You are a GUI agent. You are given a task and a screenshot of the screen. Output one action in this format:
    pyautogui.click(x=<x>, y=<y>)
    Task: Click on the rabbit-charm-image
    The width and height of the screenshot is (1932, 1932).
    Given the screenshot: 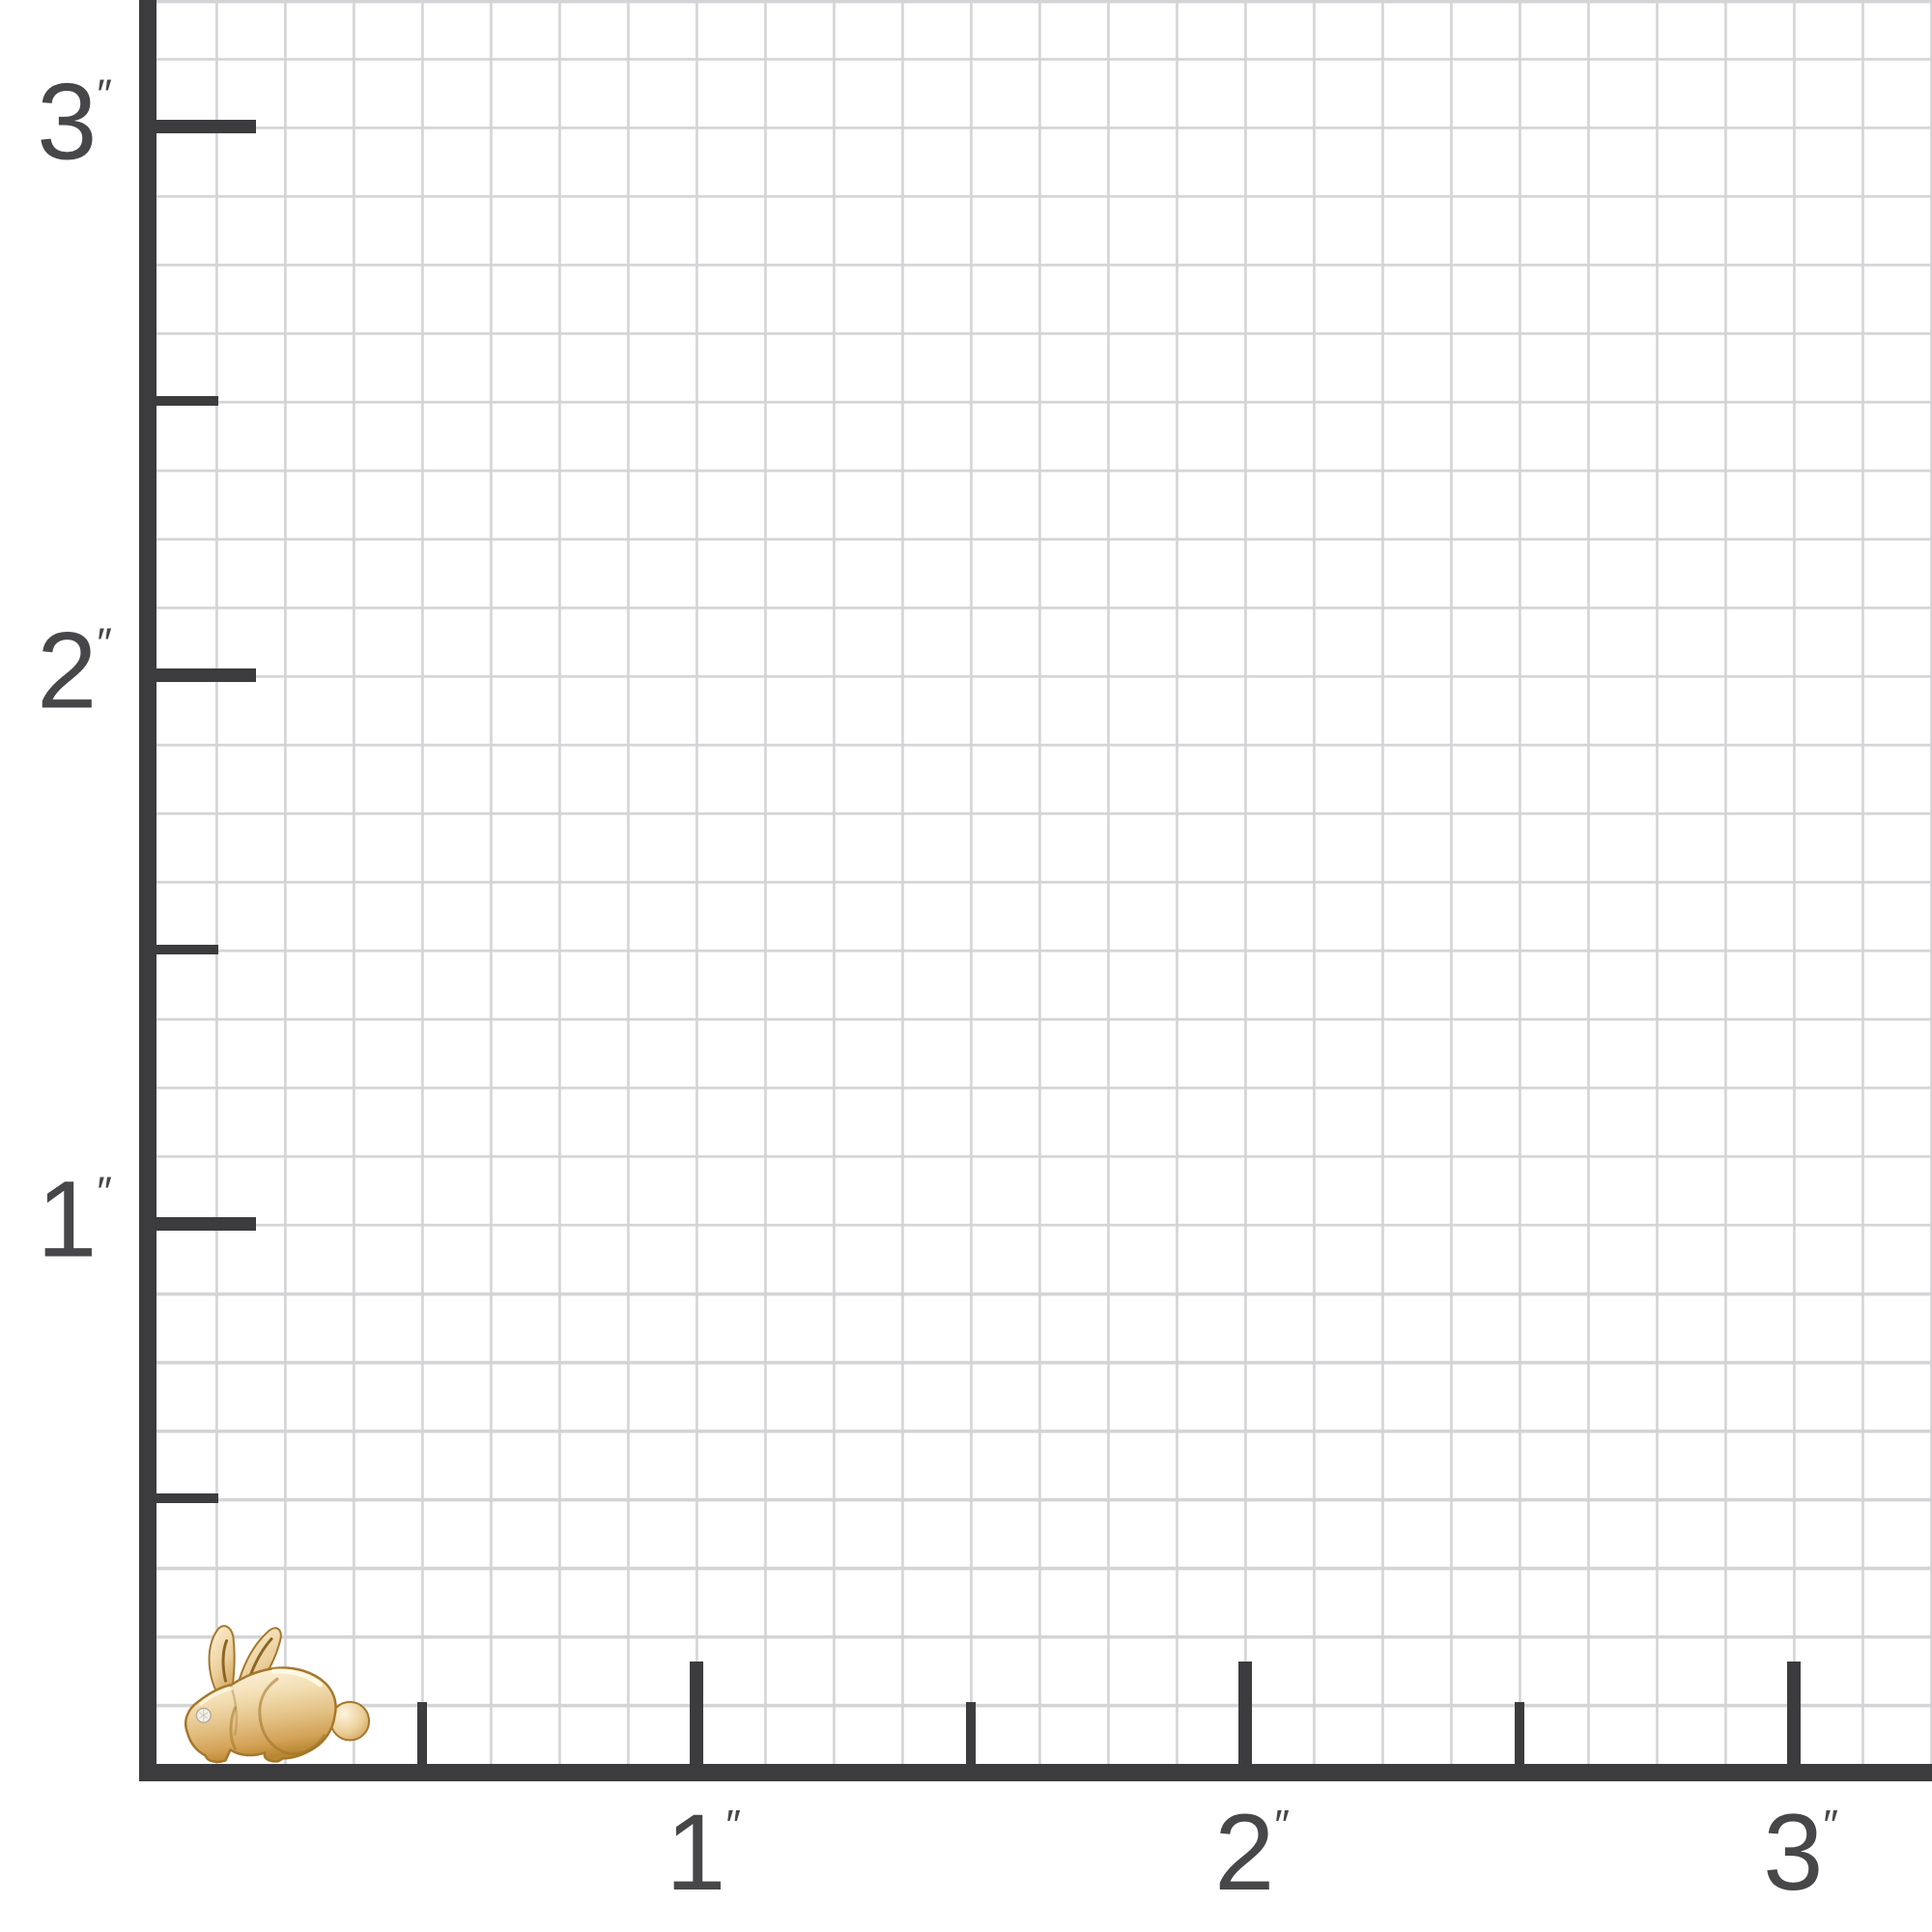 What is the action you would take?
    pyautogui.click(x=277, y=1694)
    